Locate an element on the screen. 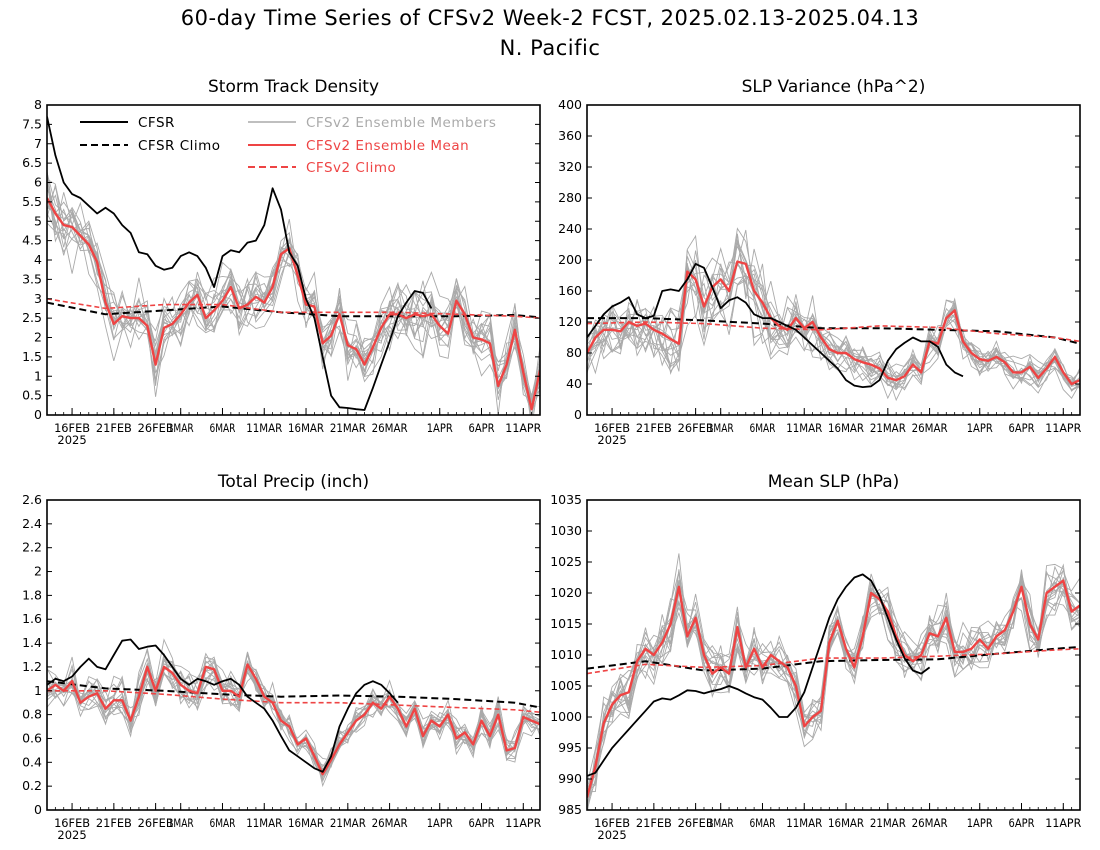  y-tick-label: 0.5 is located at coordinates (32, 395).